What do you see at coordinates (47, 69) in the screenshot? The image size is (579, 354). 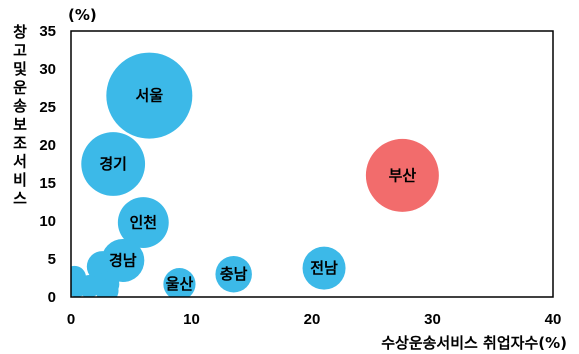 I see `y-tick-label: 30` at bounding box center [47, 69].